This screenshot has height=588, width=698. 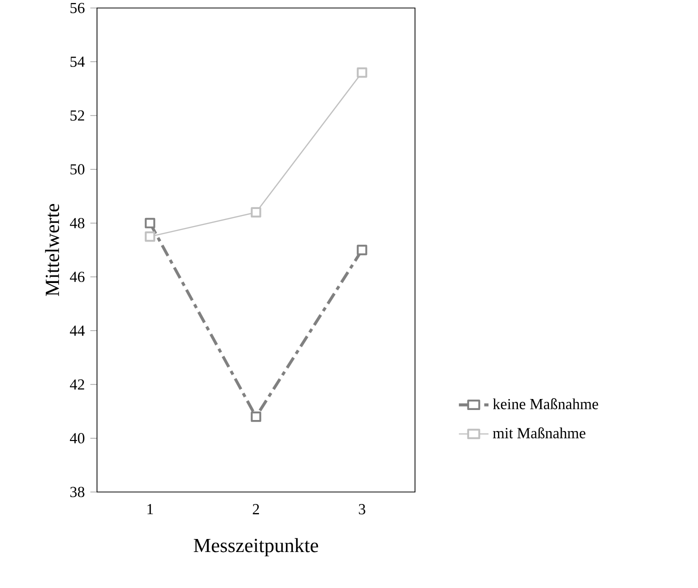 What do you see at coordinates (255, 509) in the screenshot?
I see `x-tick-label: 2` at bounding box center [255, 509].